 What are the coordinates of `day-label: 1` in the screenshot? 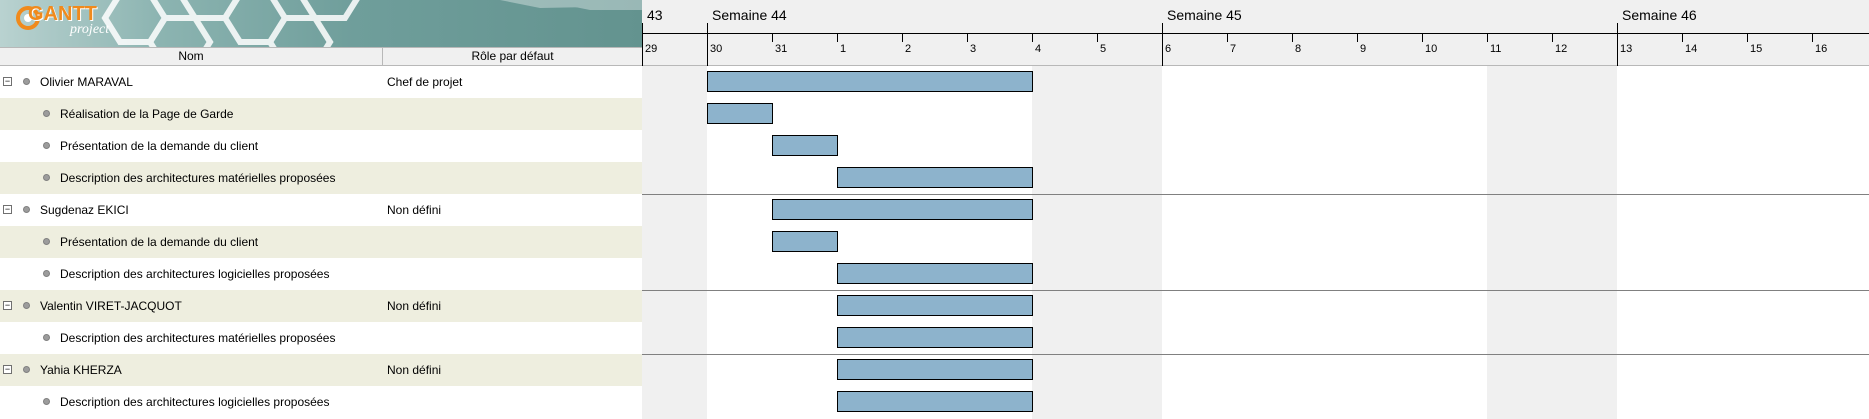 It's located at (843, 49).